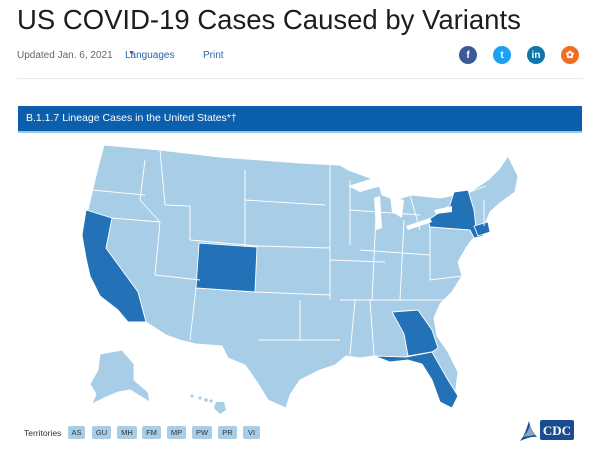 The width and height of the screenshot is (600, 450). What do you see at coordinates (251, 432) in the screenshot?
I see `territory-chip-vi: VI` at bounding box center [251, 432].